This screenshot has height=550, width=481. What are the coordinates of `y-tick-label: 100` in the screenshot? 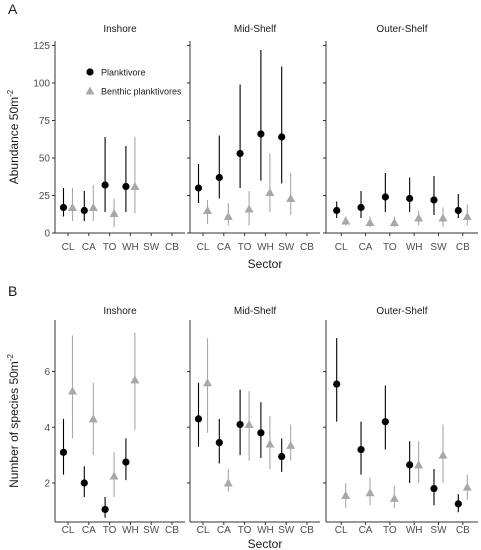 It's located at (41, 84).